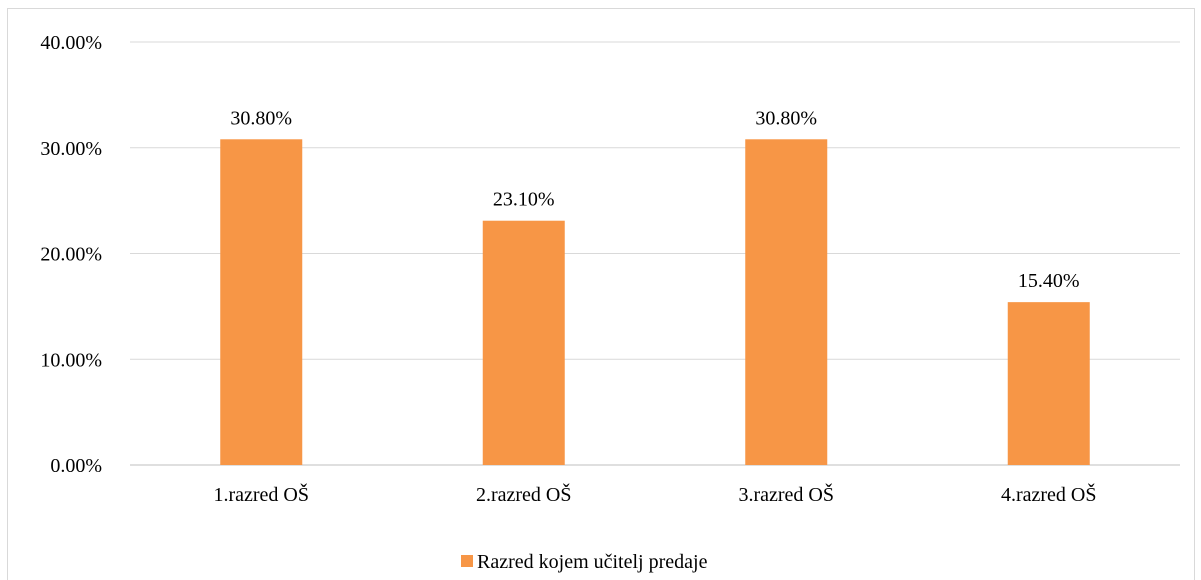  I want to click on y-tick-label: 30.00%, so click(71, 149).